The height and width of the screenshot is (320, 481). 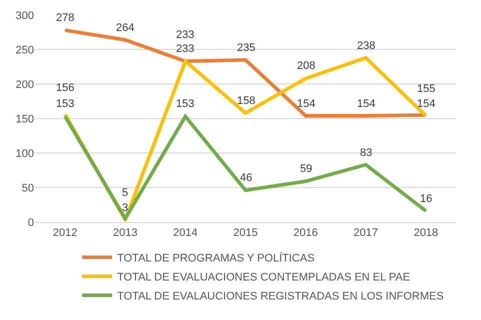 What do you see at coordinates (25, 50) in the screenshot?
I see `y-tick-label: 250` at bounding box center [25, 50].